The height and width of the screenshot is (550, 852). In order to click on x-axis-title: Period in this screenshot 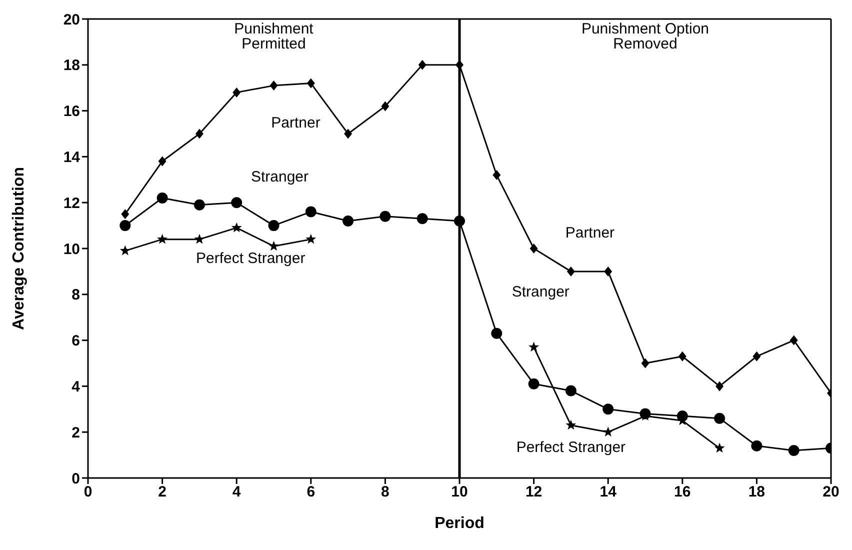, I will do `click(459, 523)`.